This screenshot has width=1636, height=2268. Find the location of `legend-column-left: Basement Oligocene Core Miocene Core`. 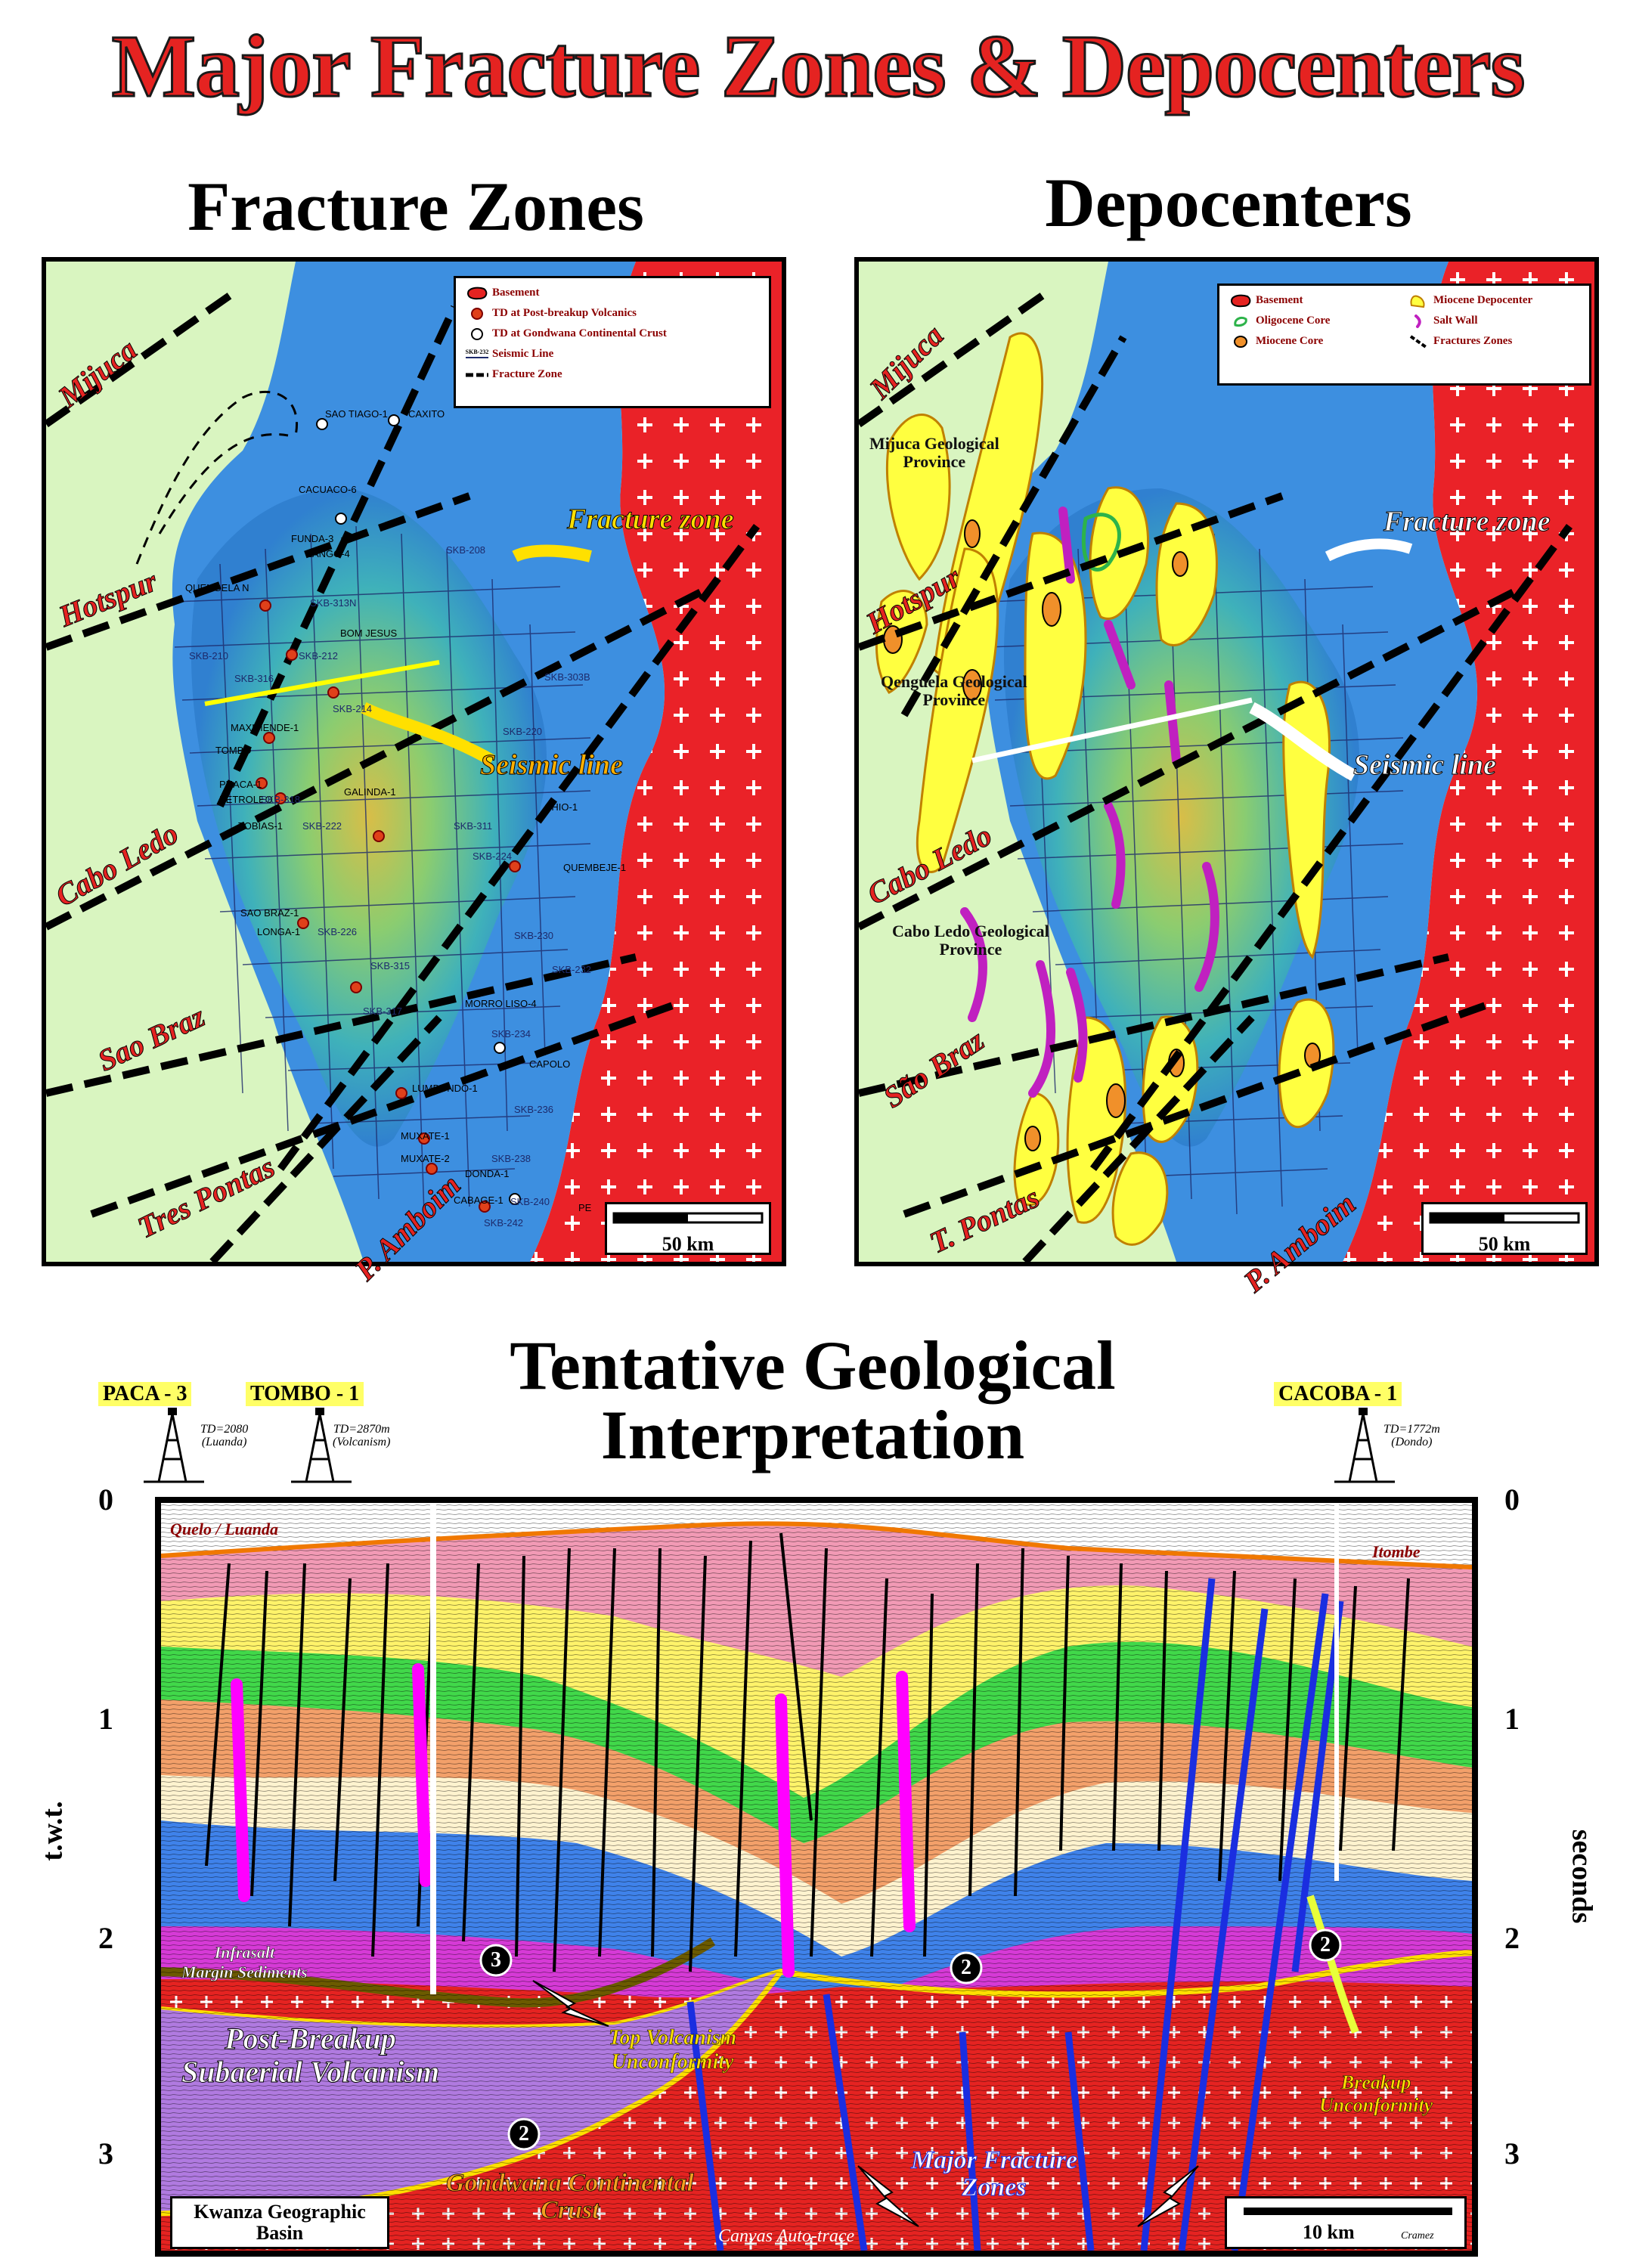

legend-column-left: Basement Oligocene Core Miocene Core is located at coordinates (1314, 334).